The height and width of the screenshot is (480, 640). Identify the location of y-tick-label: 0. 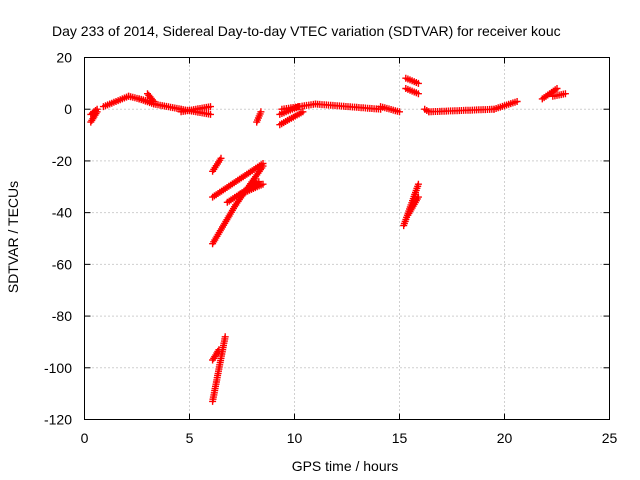
(68, 109).